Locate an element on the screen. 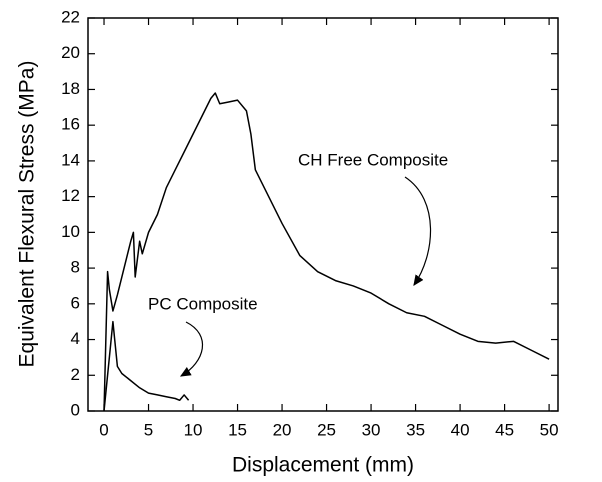  y-tick-label: 8 is located at coordinates (75, 267).